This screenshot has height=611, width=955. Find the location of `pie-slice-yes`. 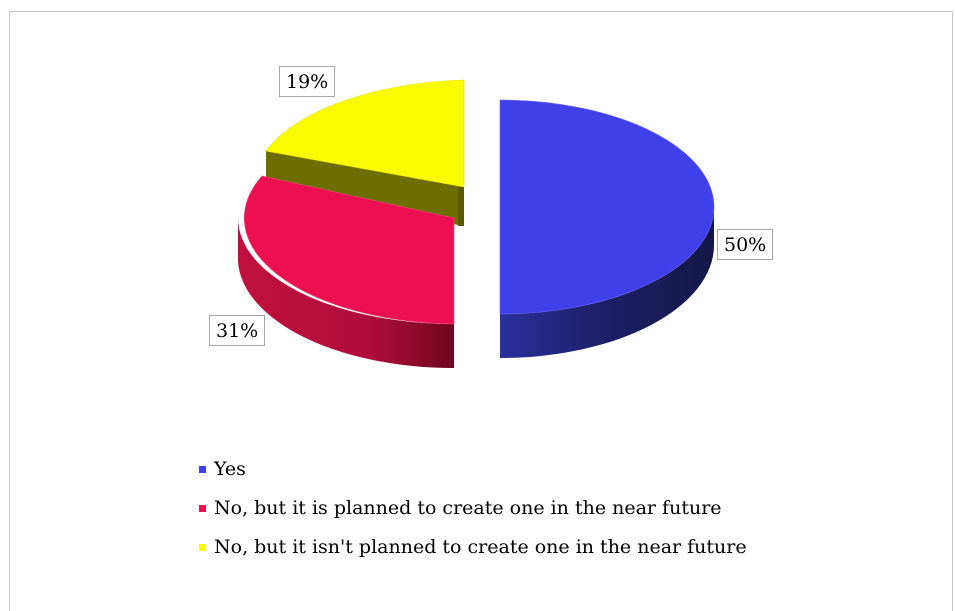

pie-slice-yes is located at coordinates (607, 228).